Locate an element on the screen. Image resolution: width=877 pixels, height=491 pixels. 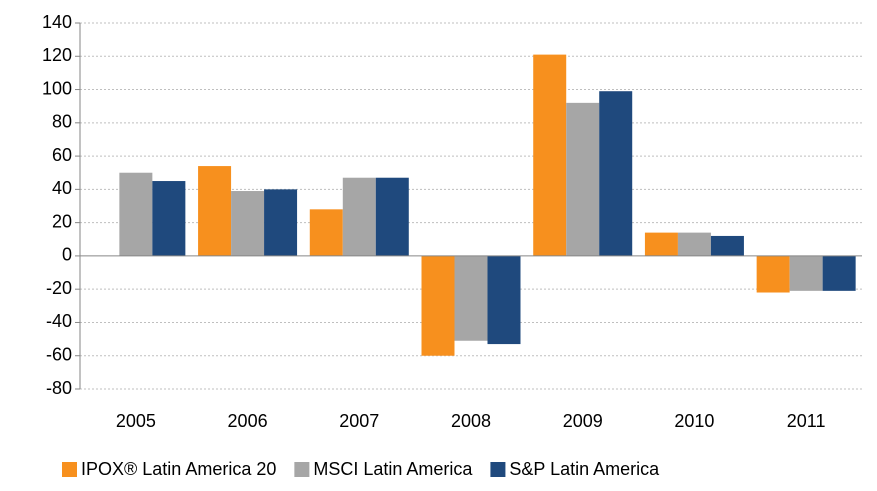
legend-label: S&P Latin America is located at coordinates (584, 469).